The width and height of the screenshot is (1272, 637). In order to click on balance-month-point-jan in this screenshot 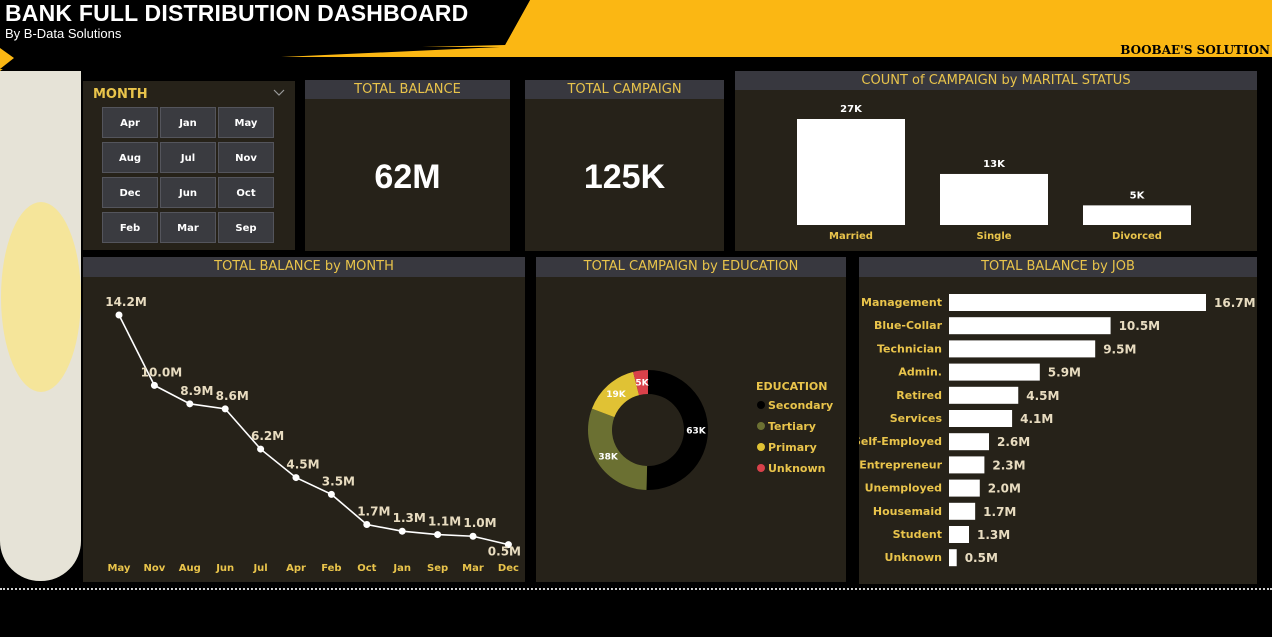, I will do `click(402, 531)`.